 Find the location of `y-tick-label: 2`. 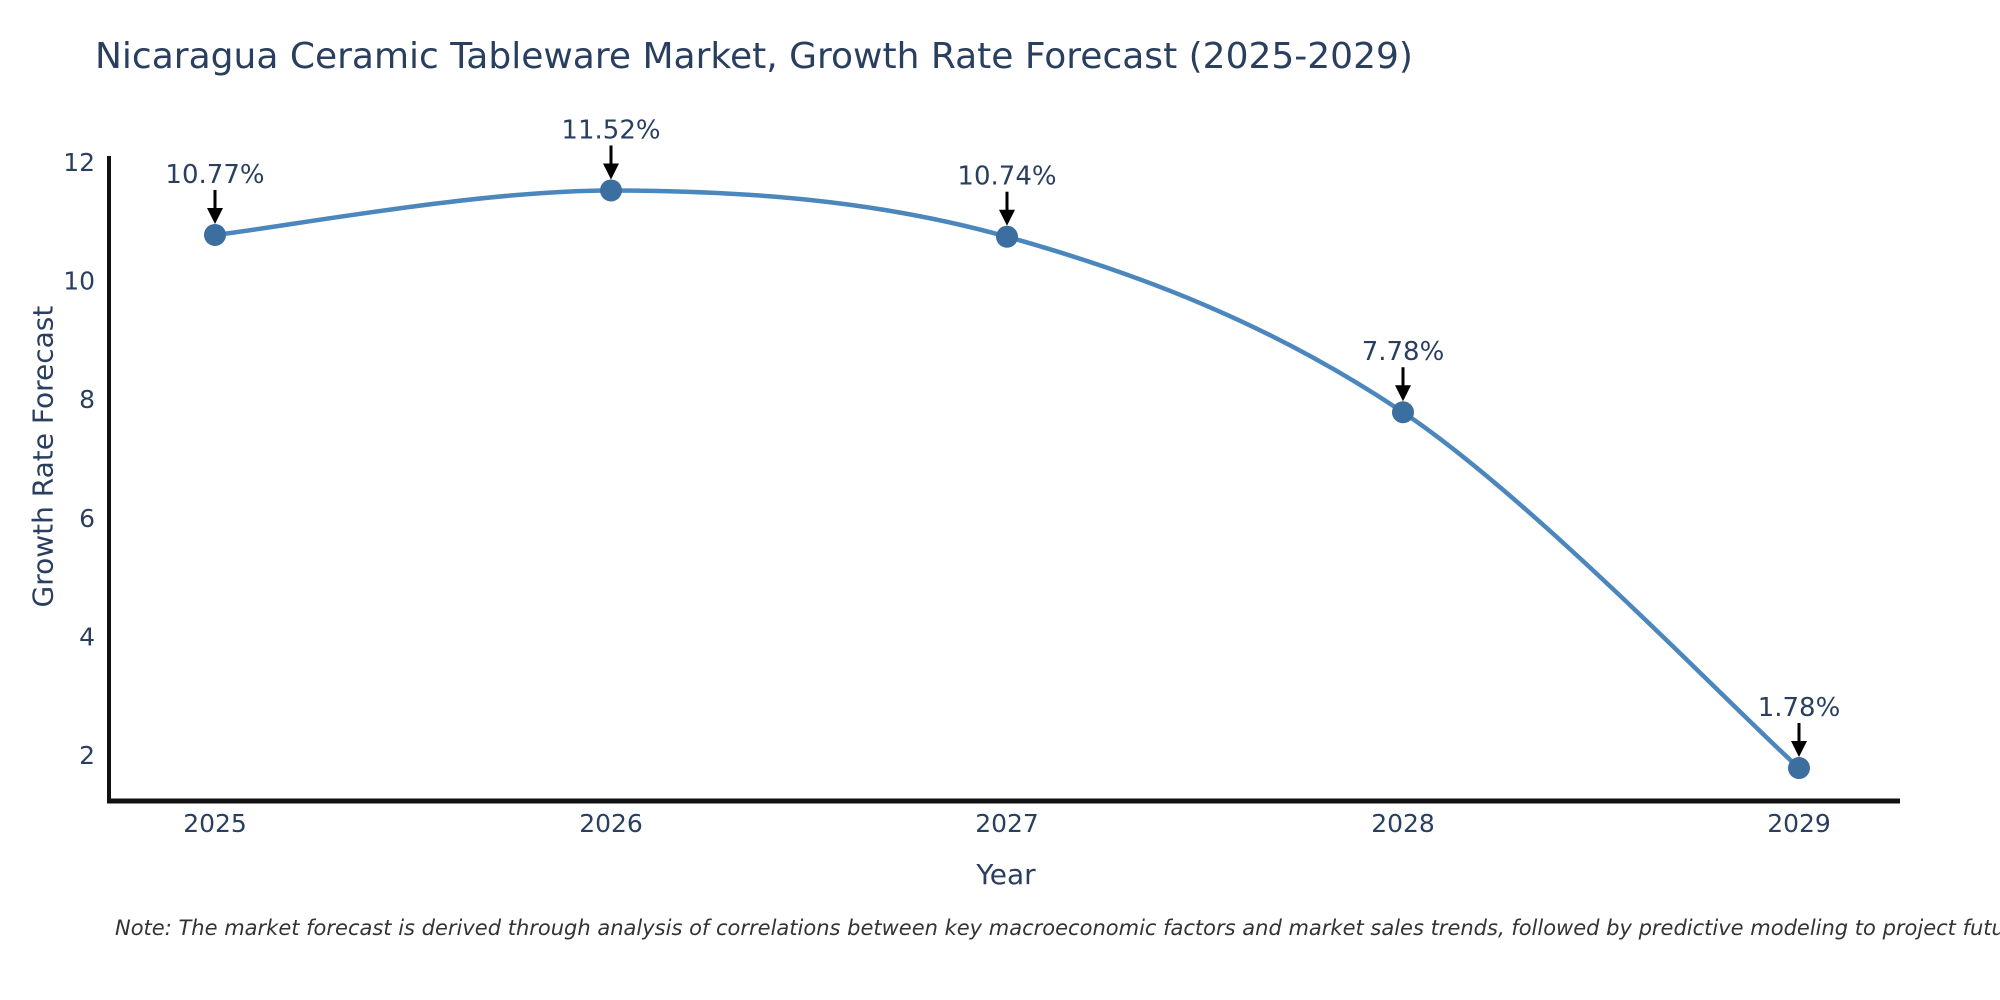

y-tick-label: 2 is located at coordinates (87, 755).